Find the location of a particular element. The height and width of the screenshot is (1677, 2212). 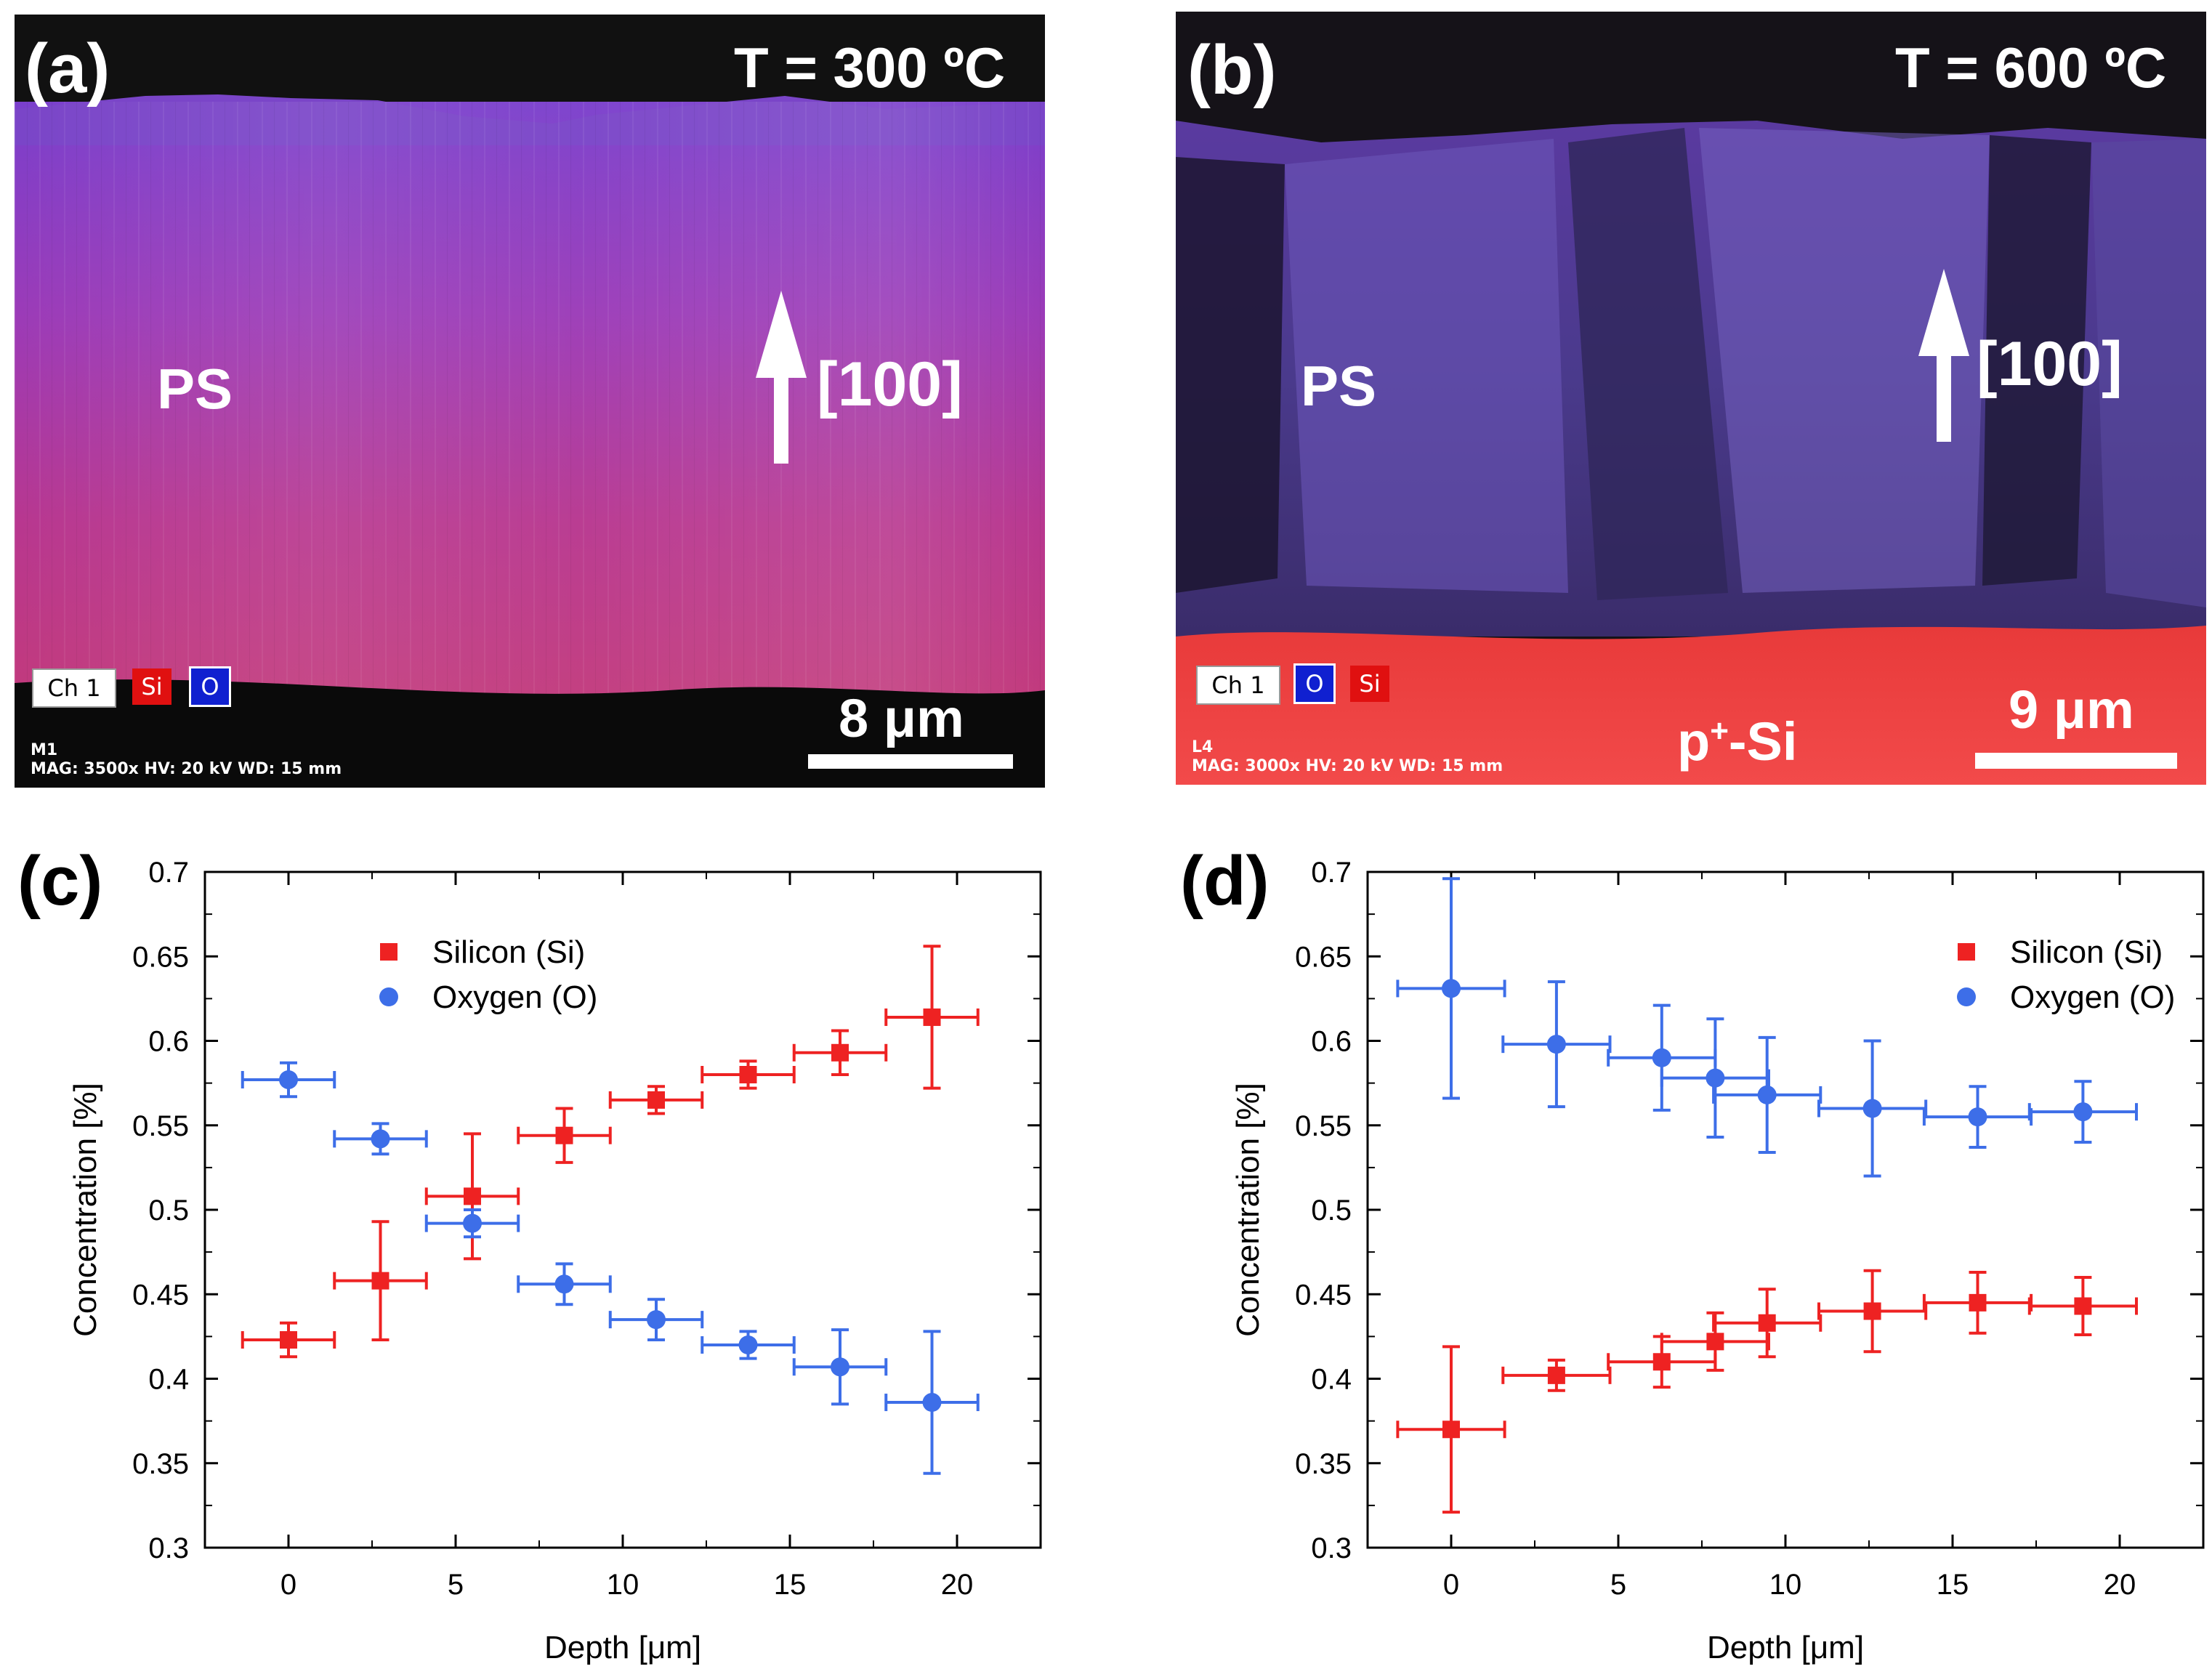

up-arrow-icon-b is located at coordinates (1943, 355).